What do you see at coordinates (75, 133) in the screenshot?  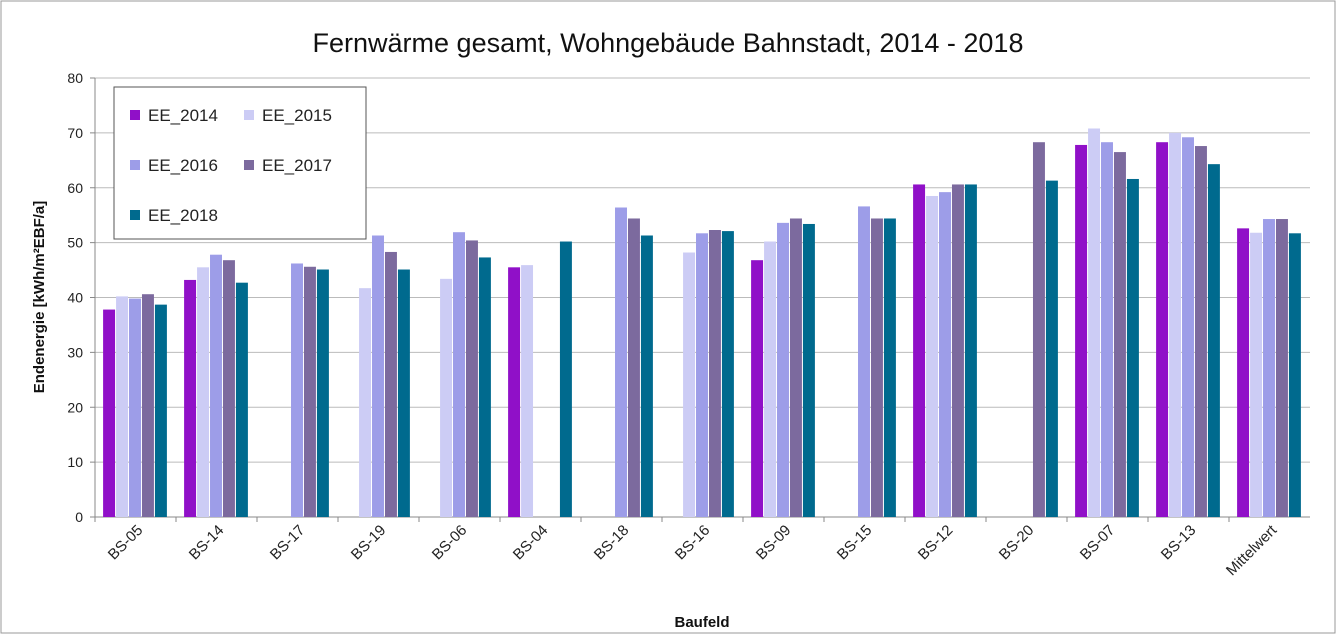 I see `y-tick-label: 70` at bounding box center [75, 133].